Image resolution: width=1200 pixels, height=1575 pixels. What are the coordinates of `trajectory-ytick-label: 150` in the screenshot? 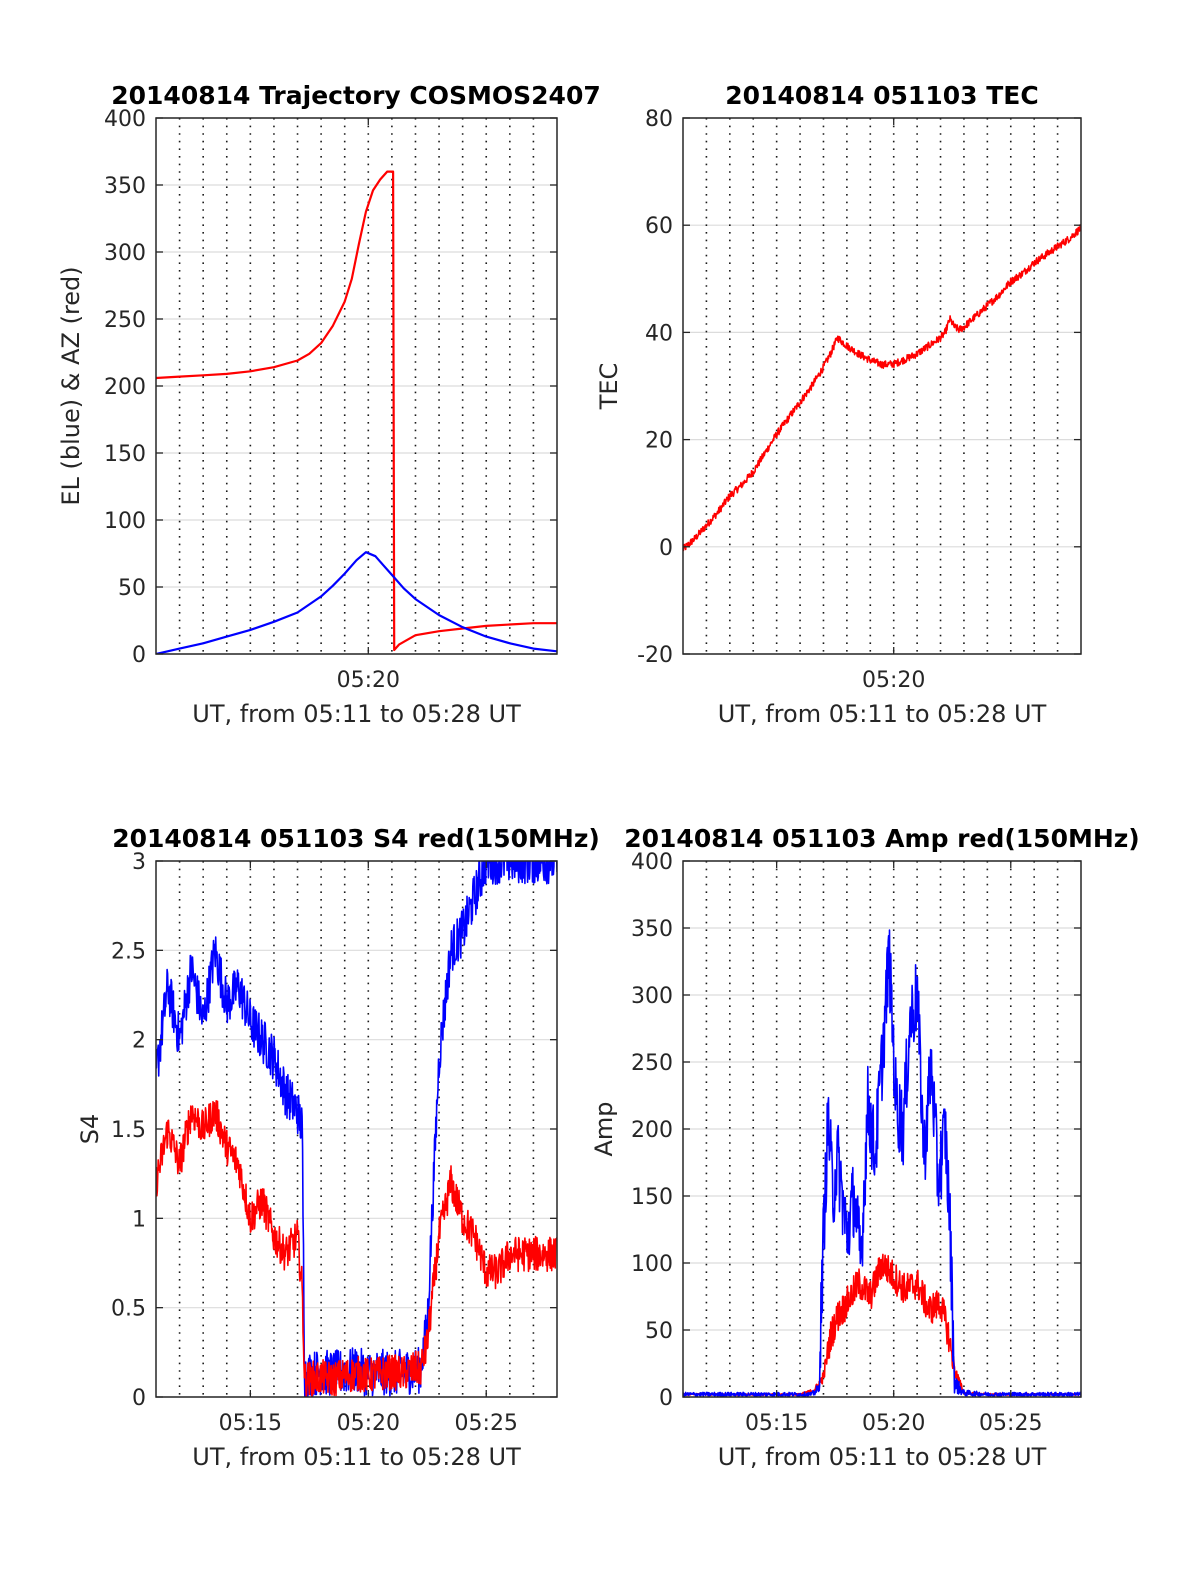 It's located at (125, 454).